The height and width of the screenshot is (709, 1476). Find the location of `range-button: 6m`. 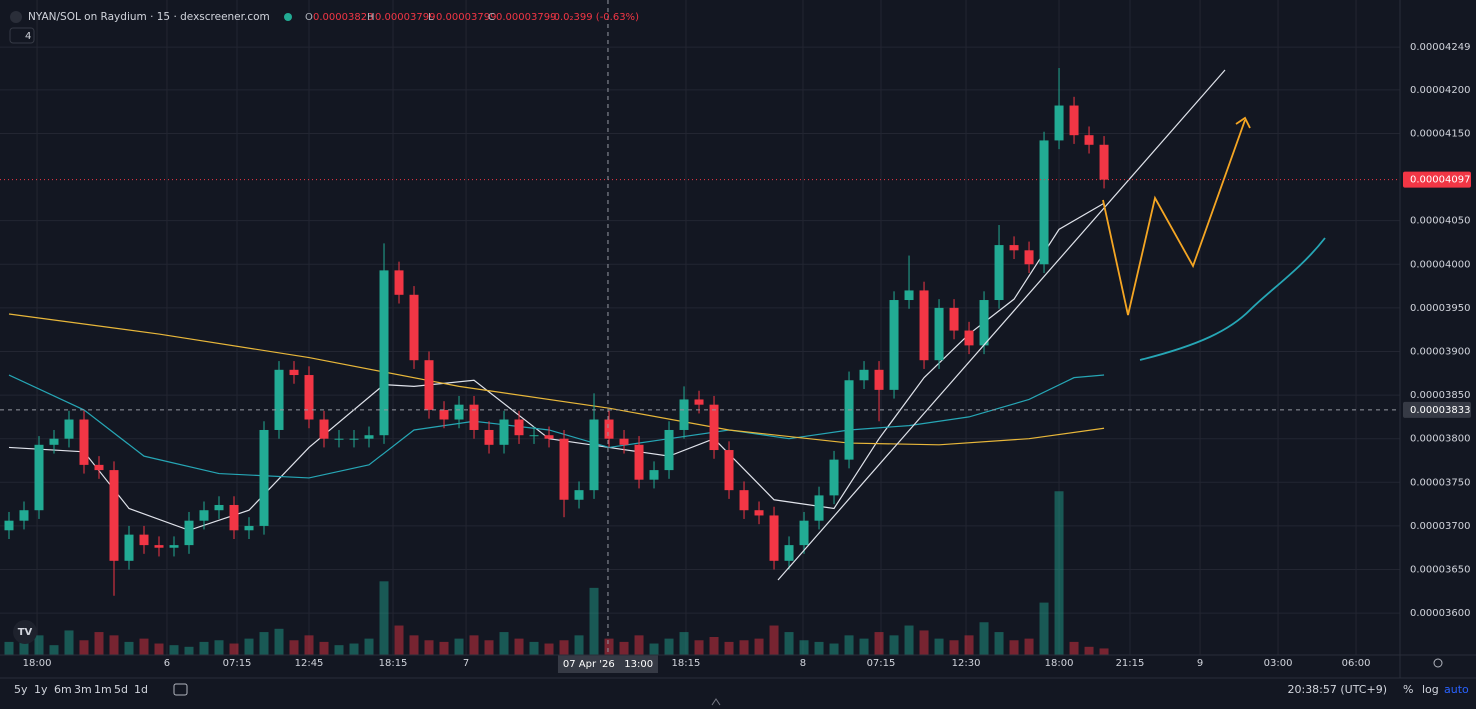

range-button: 6m is located at coordinates (63, 689).